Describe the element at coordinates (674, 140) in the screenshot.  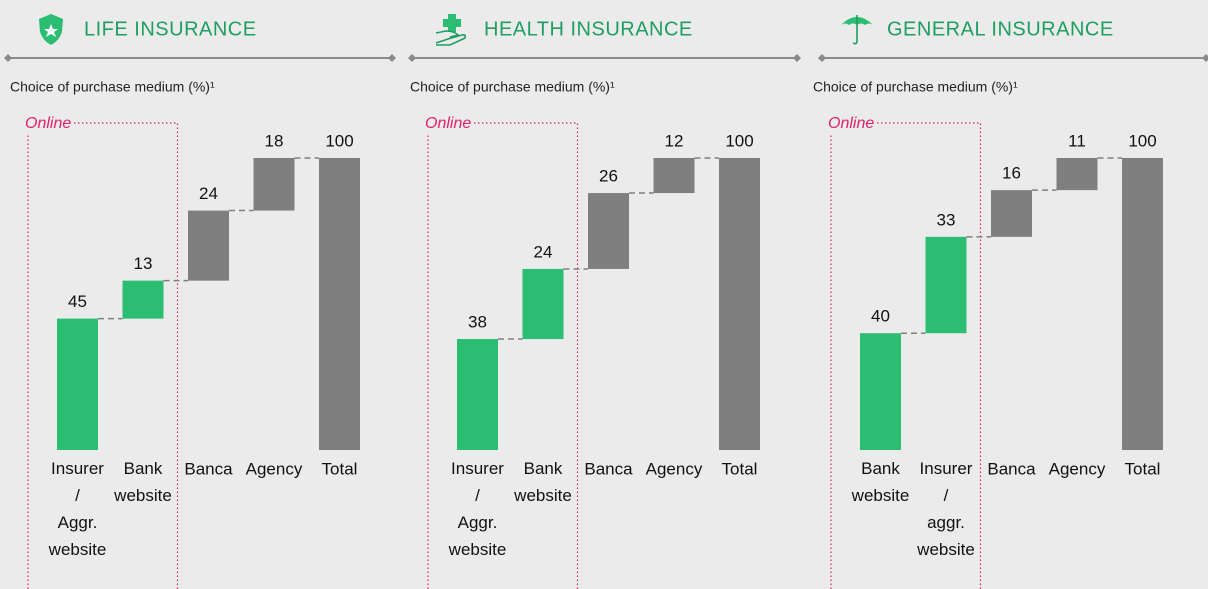
I see `value-label: 12` at that location.